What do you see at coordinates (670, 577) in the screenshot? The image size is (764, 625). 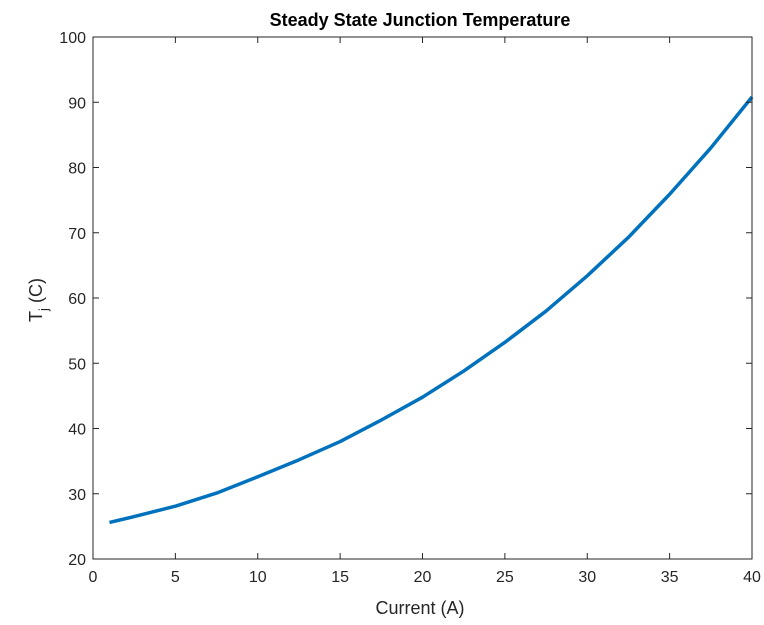 I see `x-tick-label: 35` at bounding box center [670, 577].